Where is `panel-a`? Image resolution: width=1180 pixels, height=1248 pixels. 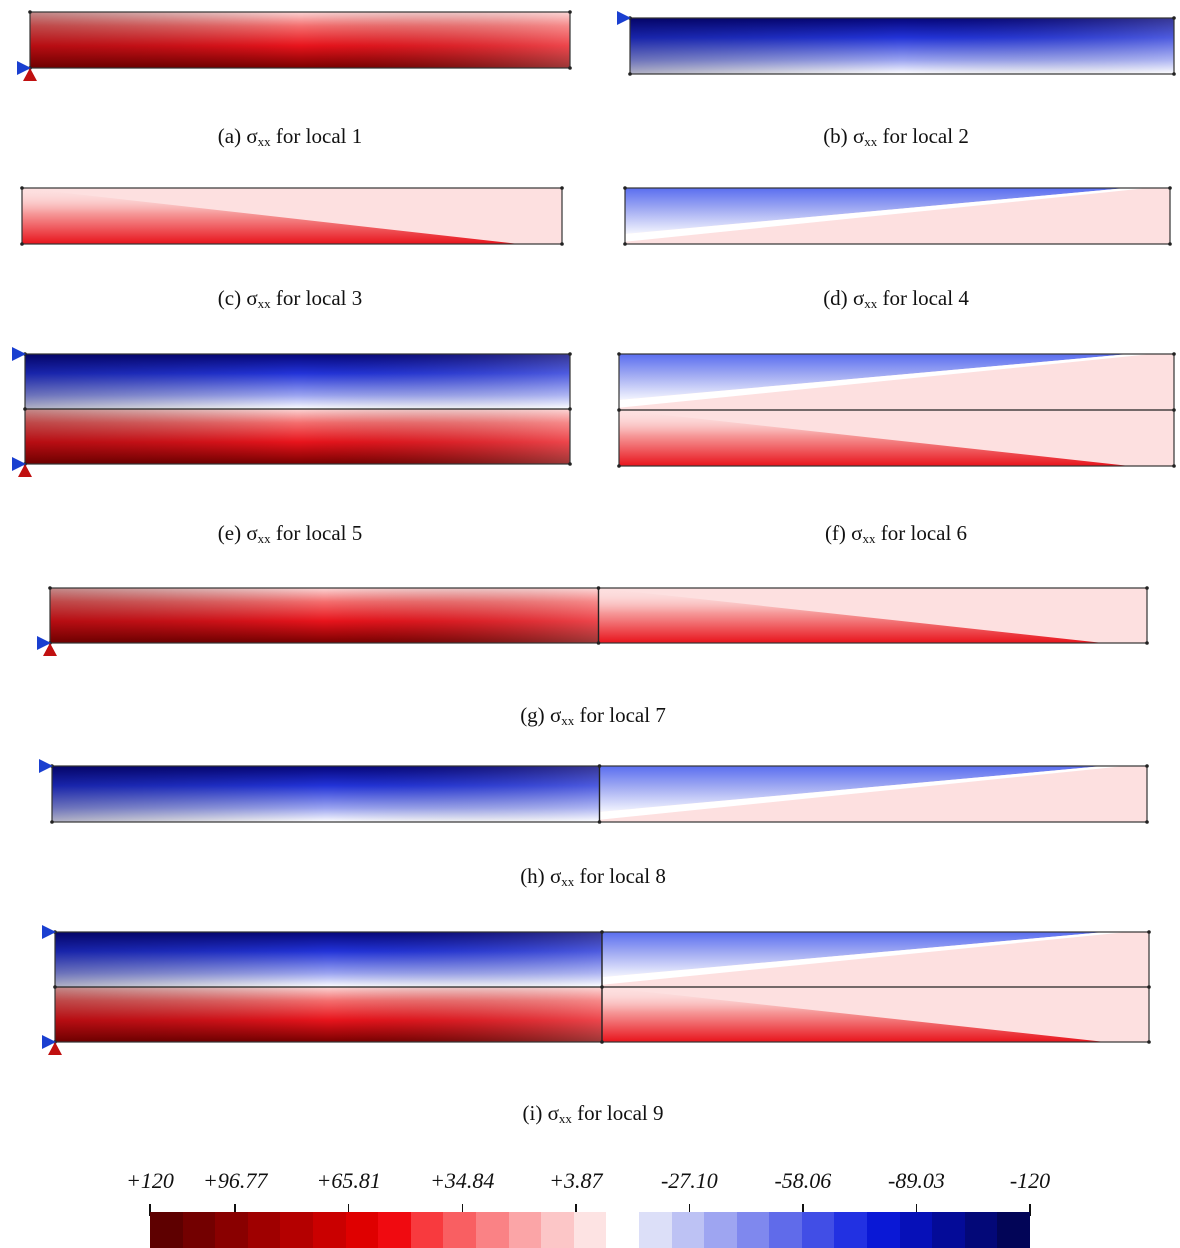 panel-a is located at coordinates (299, 46).